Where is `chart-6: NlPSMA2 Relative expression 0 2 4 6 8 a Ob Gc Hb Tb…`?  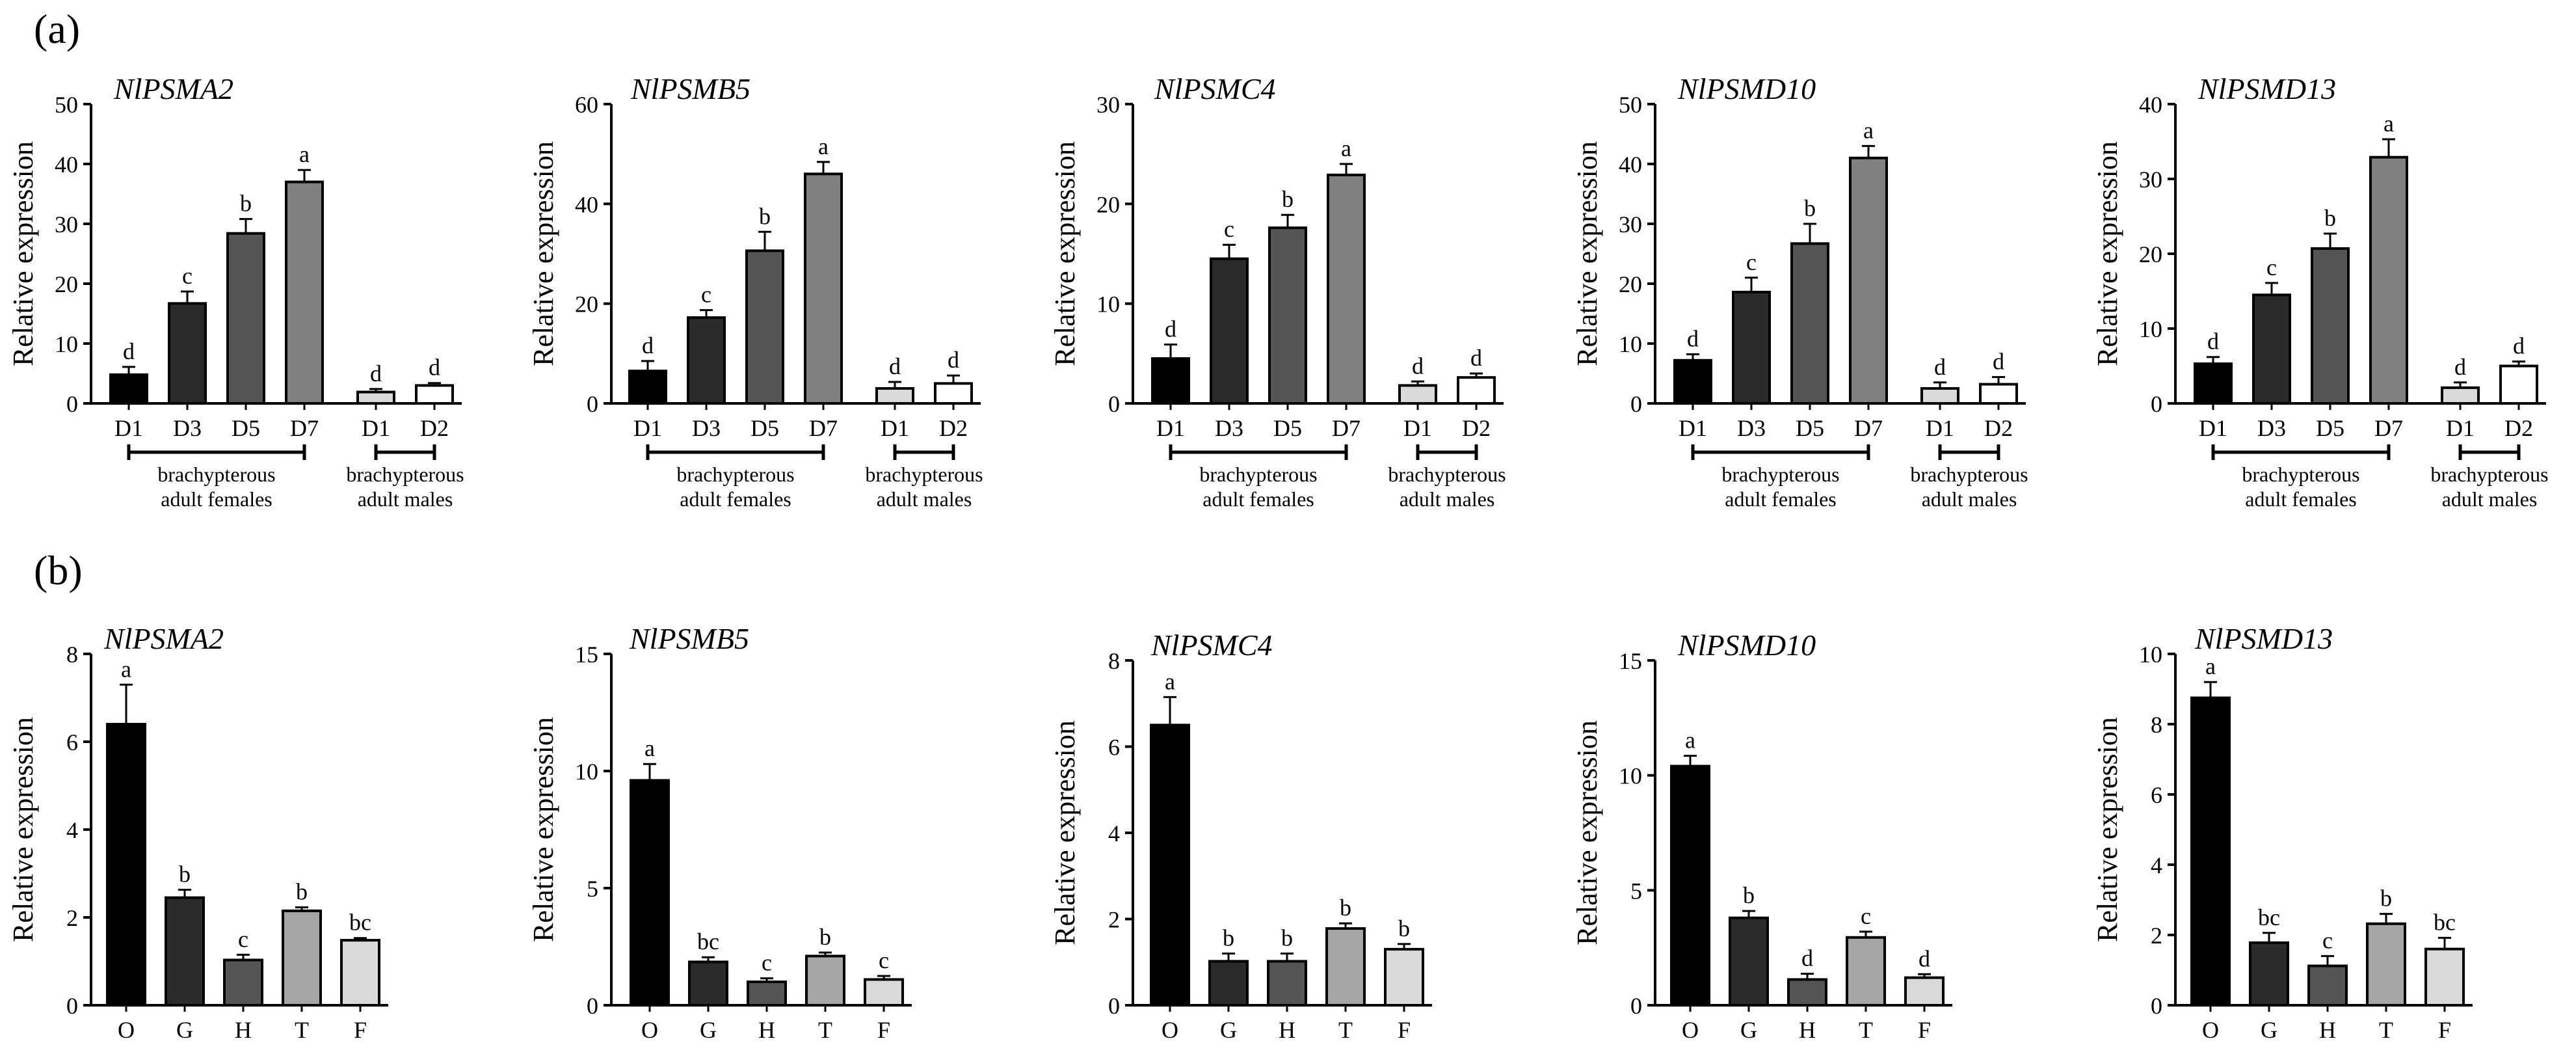
chart-6: NlPSMA2 Relative expression 0 2 4 6 8 a Ob Gc Hb Tb… is located at coordinates (198, 832).